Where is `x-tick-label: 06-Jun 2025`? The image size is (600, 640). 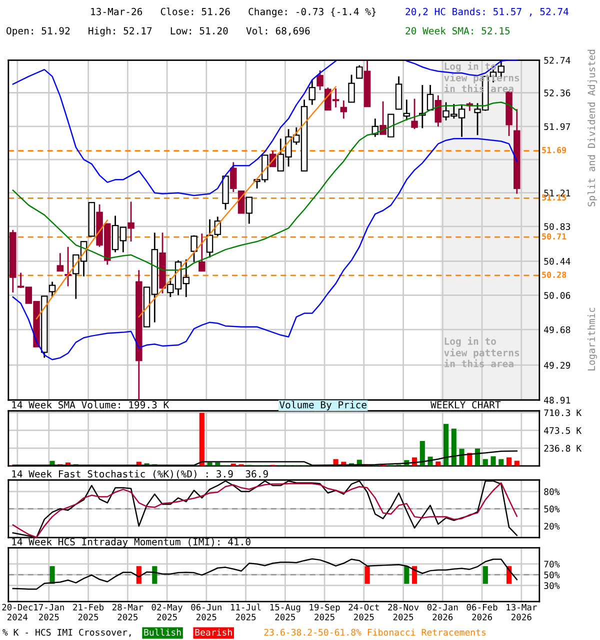
x-tick-label: 06-Jun 2025 is located at coordinates (206, 612).